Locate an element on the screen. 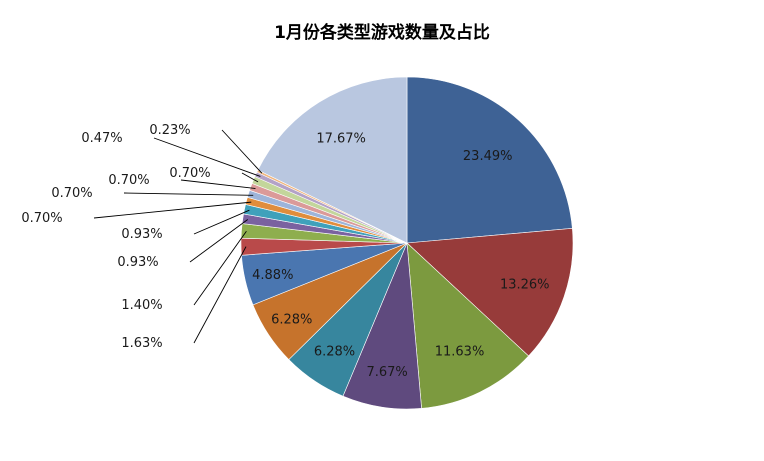 The width and height of the screenshot is (764, 461). slice-label: 1.40% is located at coordinates (141, 305).